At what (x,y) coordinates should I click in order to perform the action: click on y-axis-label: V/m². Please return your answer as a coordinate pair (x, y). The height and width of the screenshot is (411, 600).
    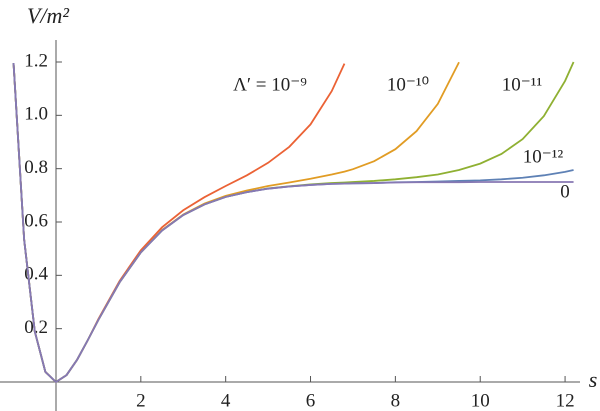
    Looking at the image, I should click on (48, 15).